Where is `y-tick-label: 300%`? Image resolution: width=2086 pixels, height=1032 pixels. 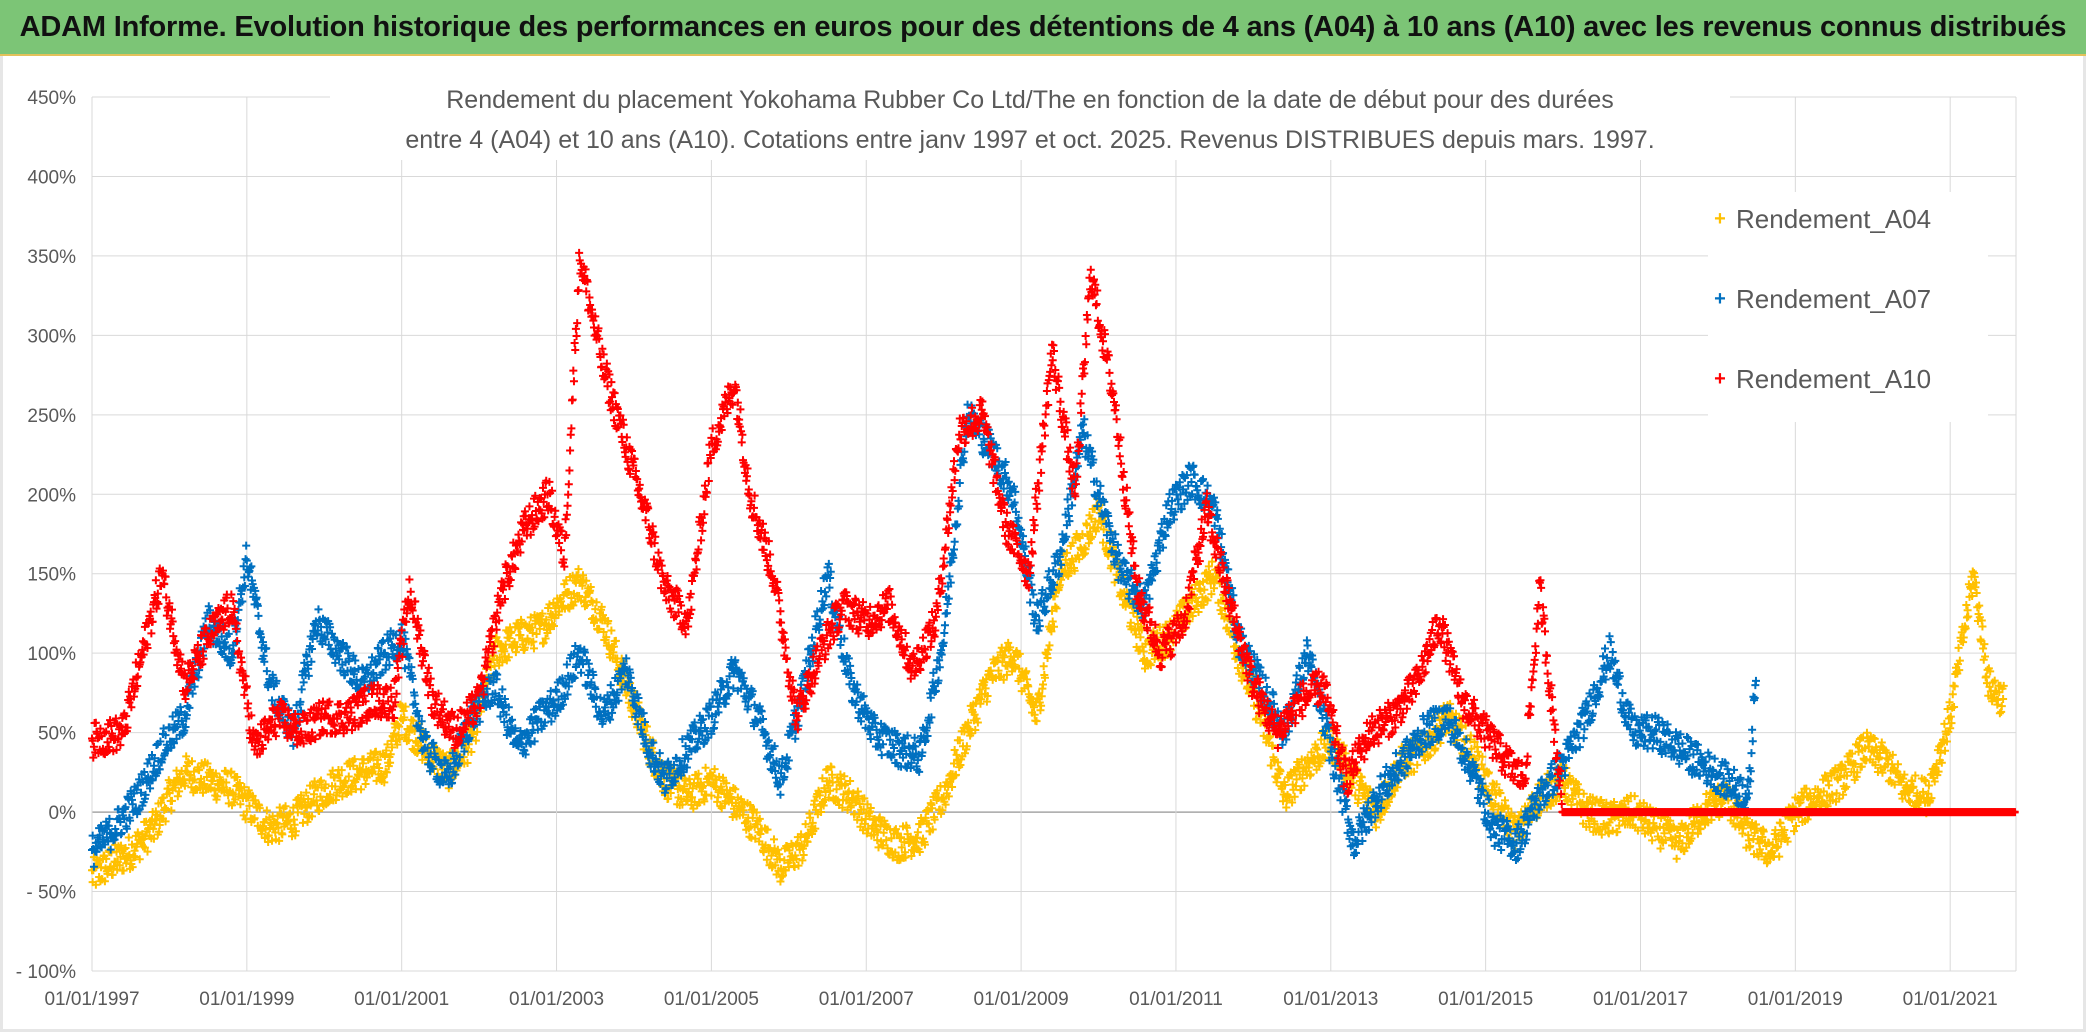
y-tick-label: 300% is located at coordinates (51, 336).